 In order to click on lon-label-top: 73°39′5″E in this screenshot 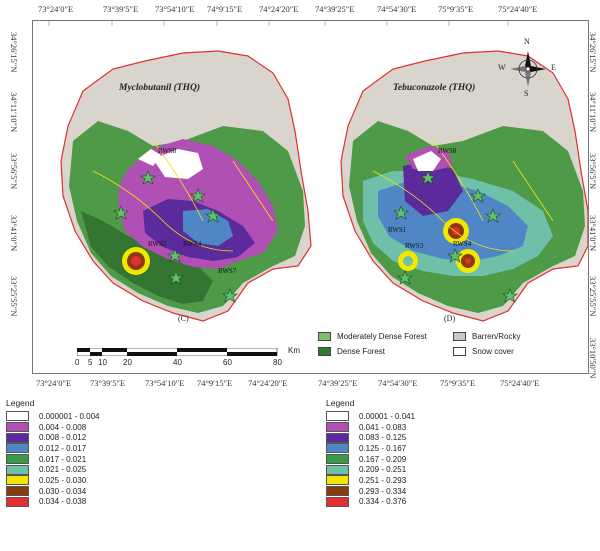, I will do `click(121, 9)`.